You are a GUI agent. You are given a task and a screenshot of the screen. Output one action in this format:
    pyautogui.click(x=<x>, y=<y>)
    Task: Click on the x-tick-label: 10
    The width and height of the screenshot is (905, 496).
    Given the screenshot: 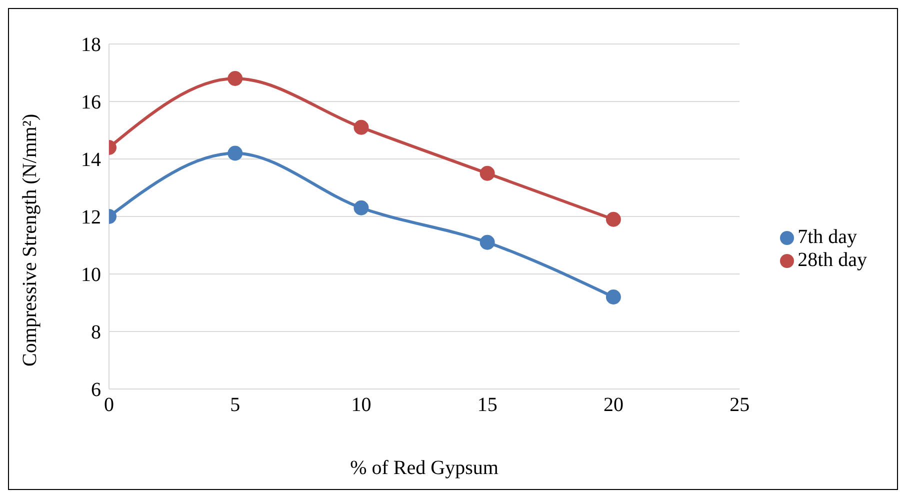 What is the action you would take?
    pyautogui.click(x=361, y=405)
    